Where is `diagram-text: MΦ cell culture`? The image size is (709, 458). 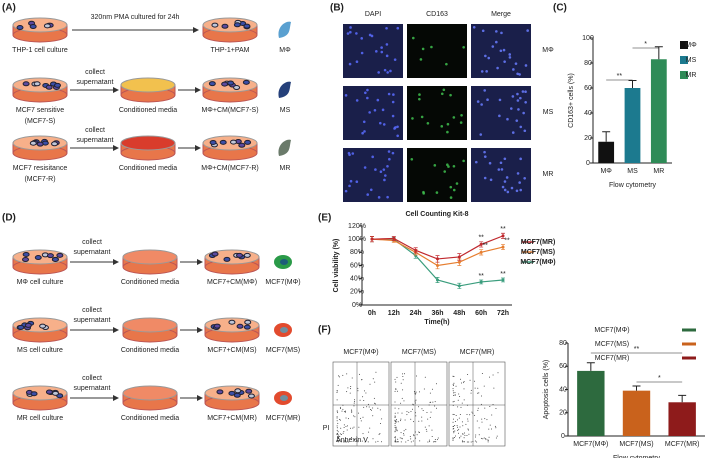 diagram-text: MΦ cell culture is located at coordinates (40, 282).